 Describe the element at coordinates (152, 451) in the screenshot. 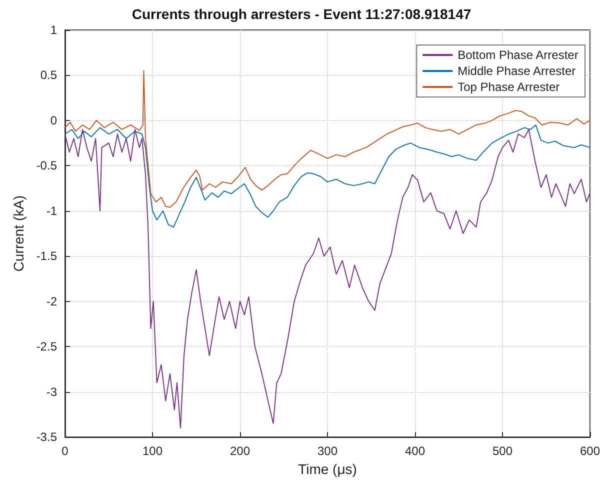

I see `x-tick-label: 100` at that location.